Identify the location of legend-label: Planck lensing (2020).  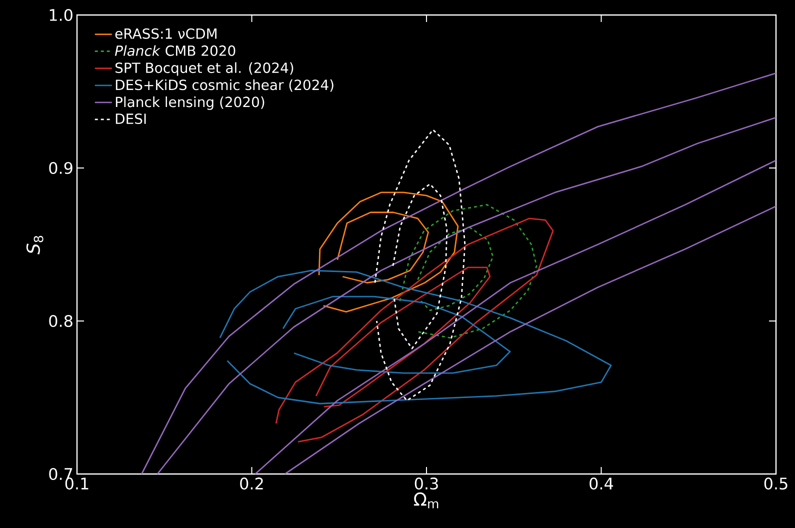
(190, 103).